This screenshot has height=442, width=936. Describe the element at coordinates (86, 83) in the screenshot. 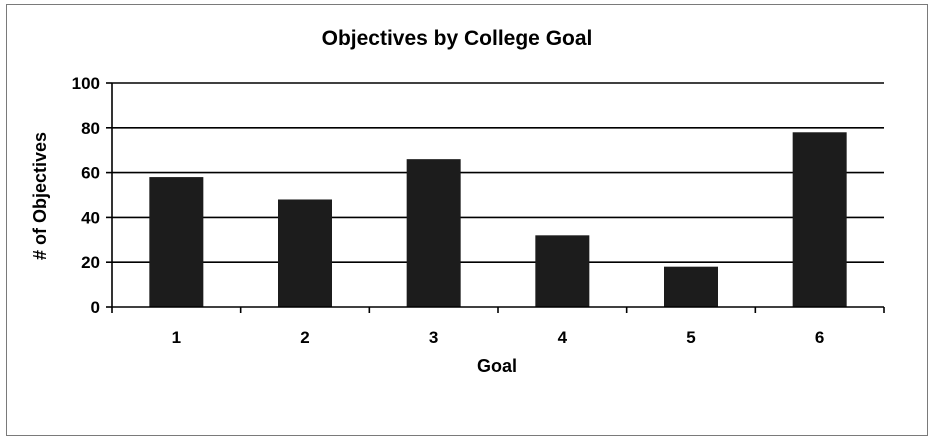

I see `y-tick-label: 100` at that location.